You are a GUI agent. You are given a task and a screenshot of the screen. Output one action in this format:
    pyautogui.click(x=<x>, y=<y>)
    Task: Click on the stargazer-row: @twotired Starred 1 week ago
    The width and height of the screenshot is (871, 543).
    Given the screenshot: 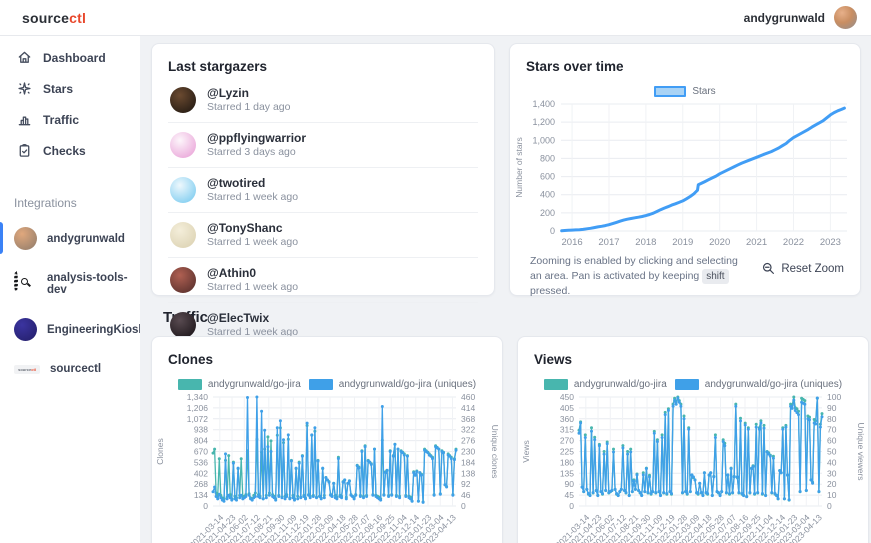 What is the action you would take?
    pyautogui.click(x=323, y=190)
    